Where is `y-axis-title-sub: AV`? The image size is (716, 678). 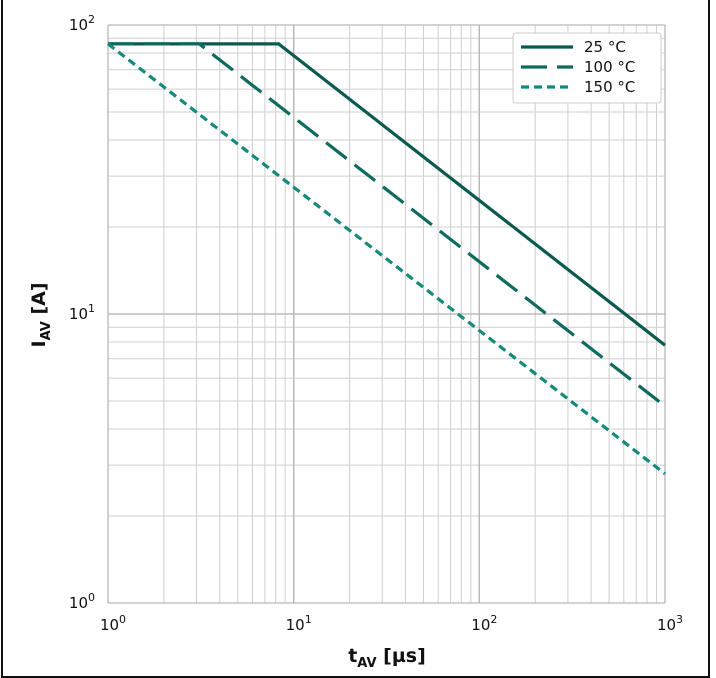
y-axis-title-sub: AV is located at coordinates (46, 330).